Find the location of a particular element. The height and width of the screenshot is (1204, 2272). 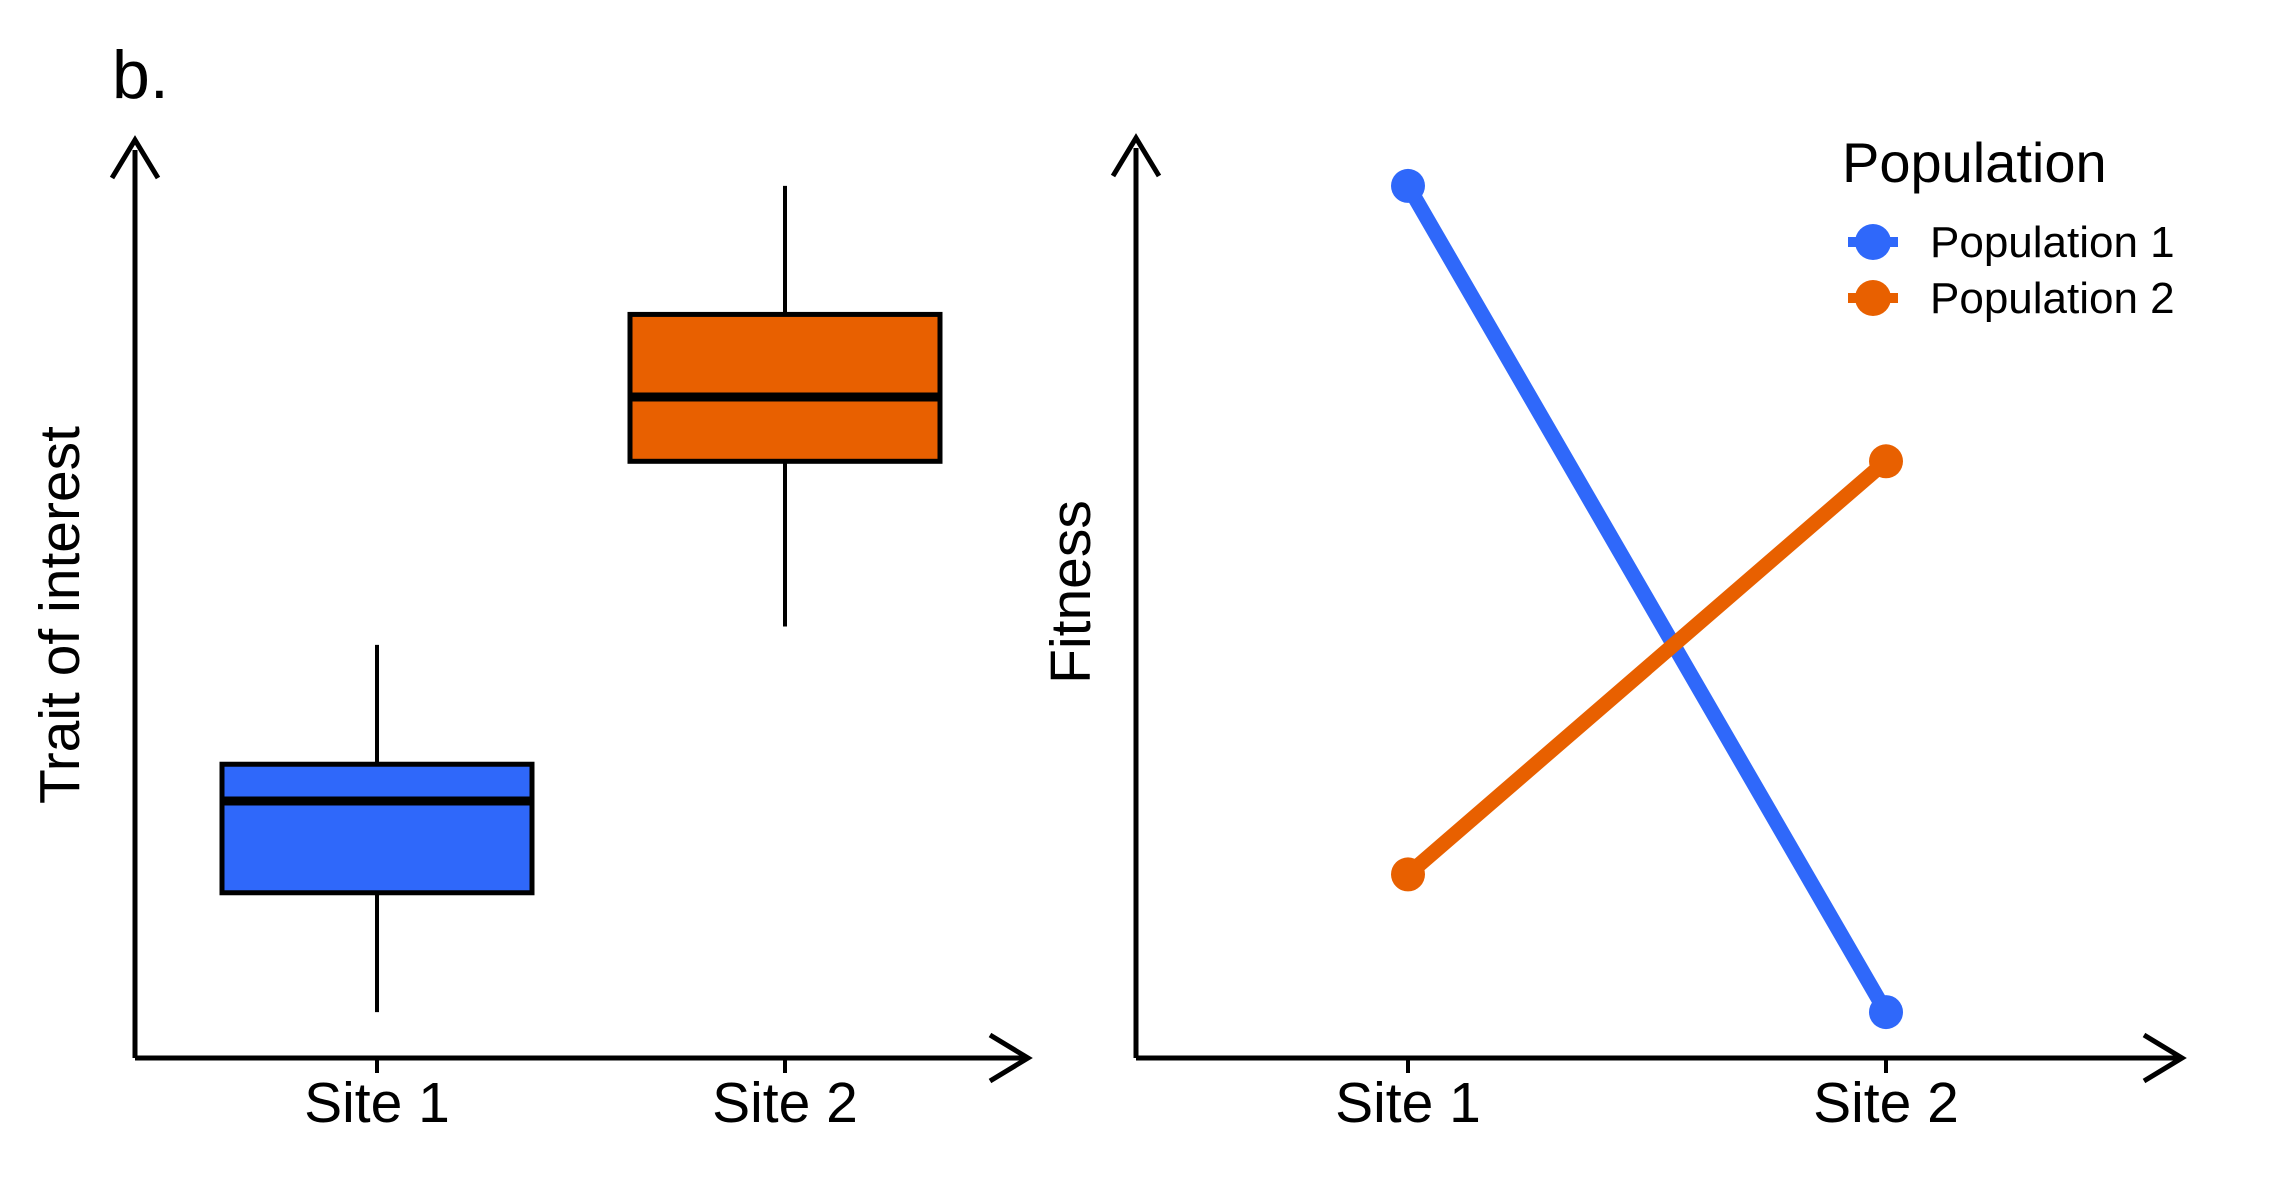

left-tick-label-site1: Site 1 is located at coordinates (377, 1103).